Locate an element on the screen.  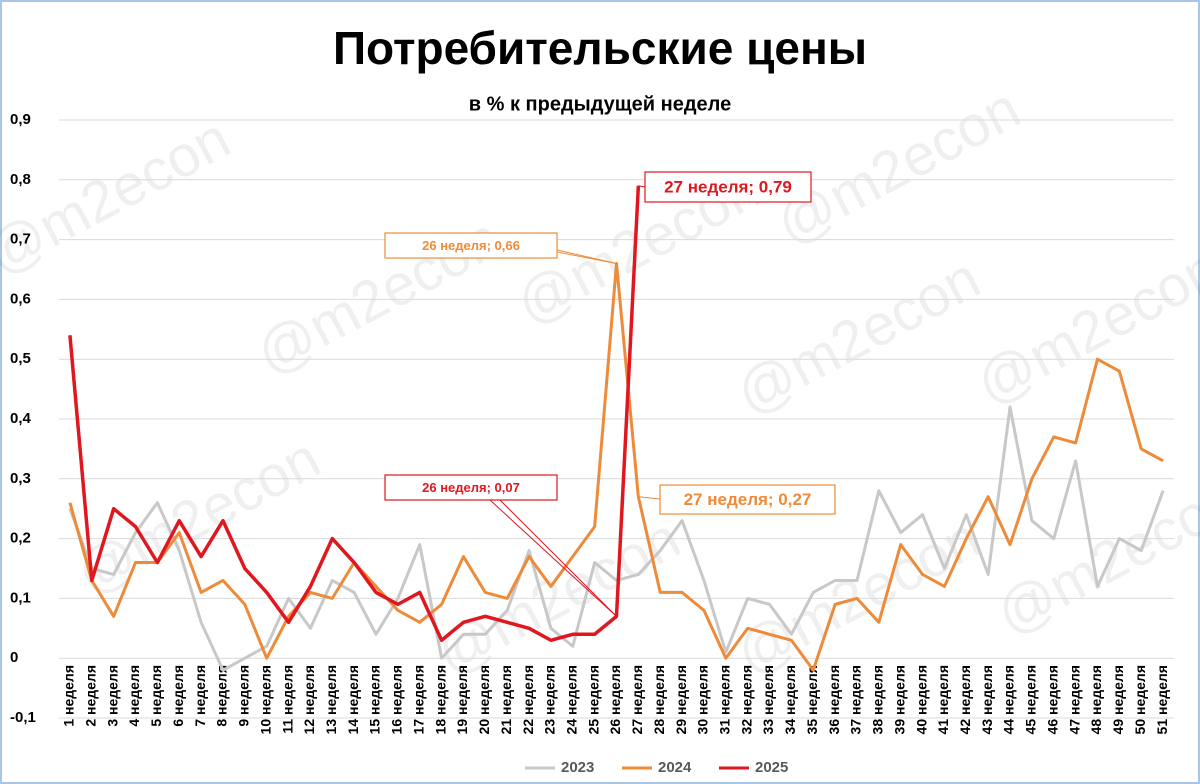
x-tick-label: 29 неделя is located at coordinates (681, 699).